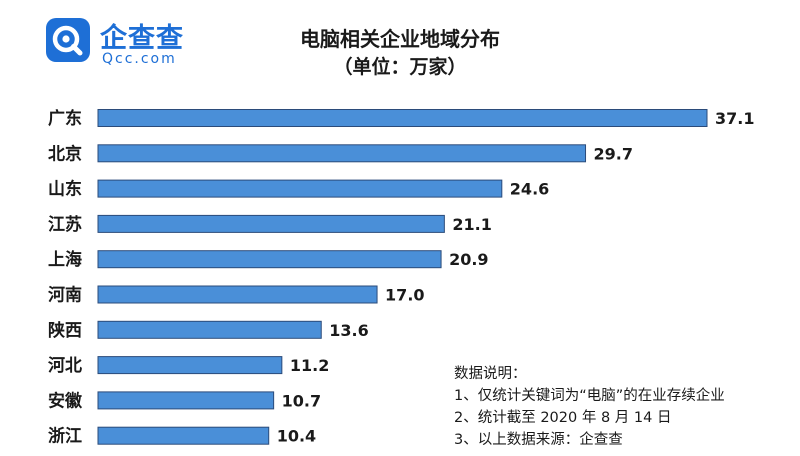  Describe the element at coordinates (65, 295) in the screenshot. I see `category-label: 河南` at that location.